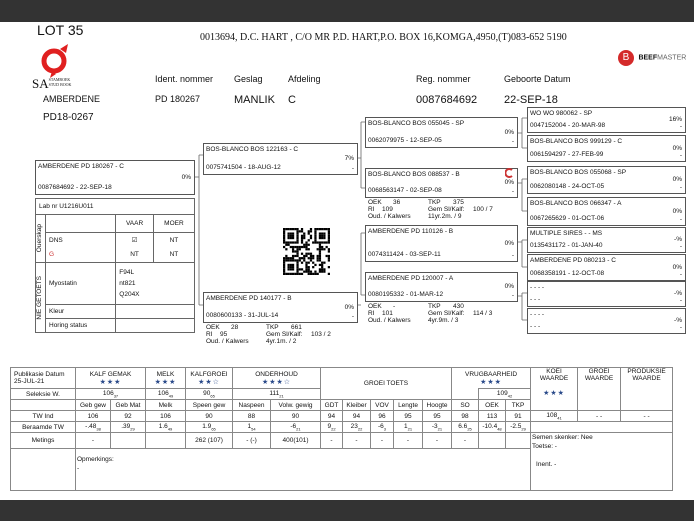  Describe the element at coordinates (128, 405) in the screenshot. I see `column-header: Geb Mat` at that location.